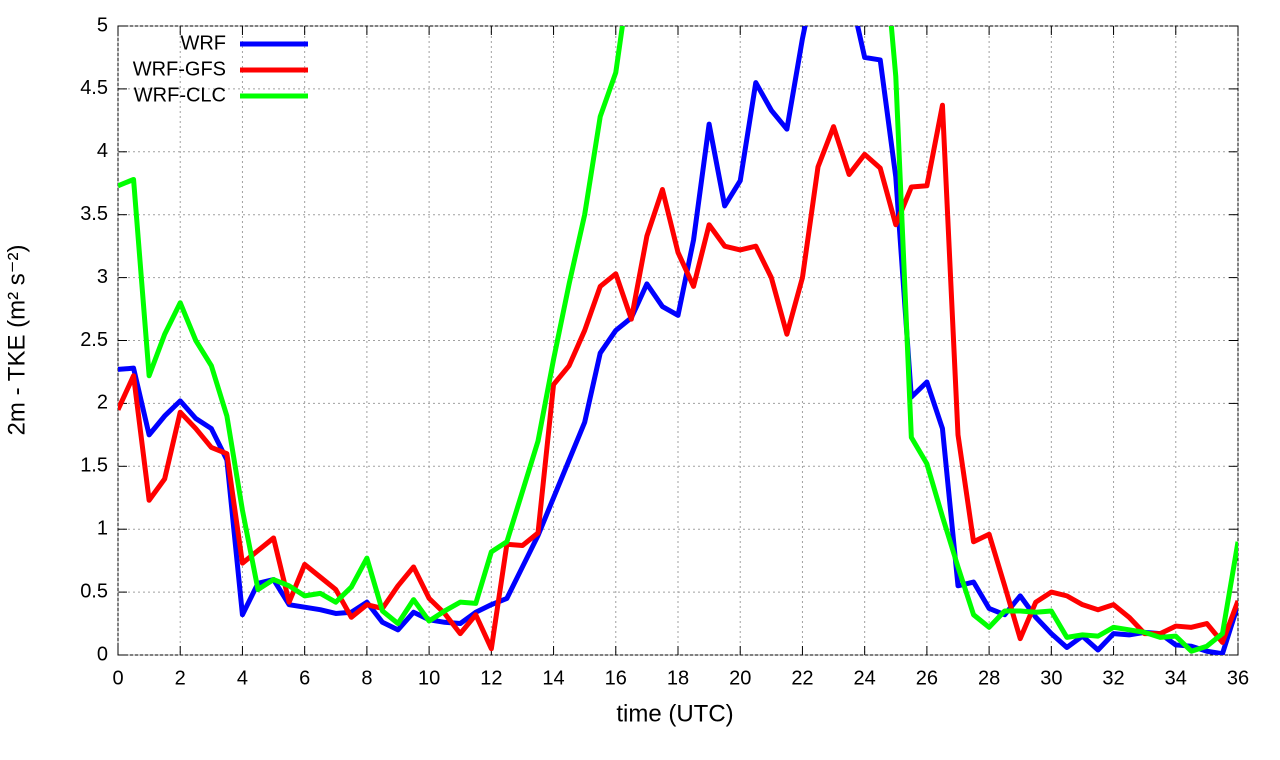 This screenshot has height=760, width=1280. I want to click on y-tick-label: 3, so click(102, 277).